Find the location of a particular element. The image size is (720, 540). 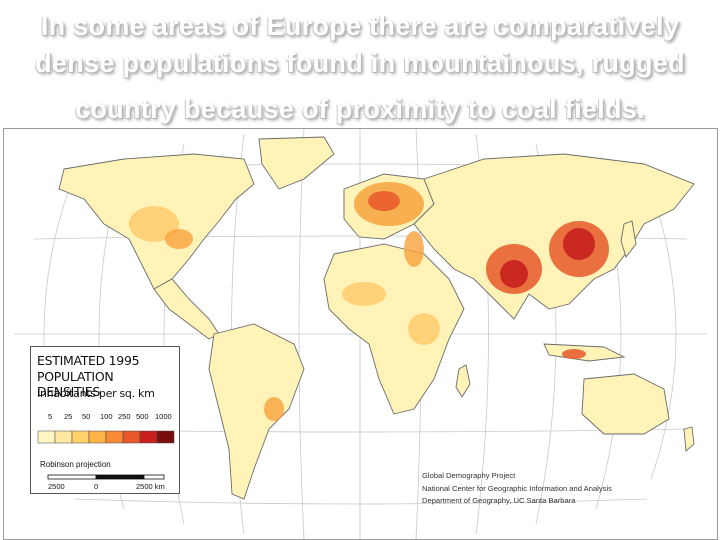

legend-title-line-1: ESTIMATED 1995 is located at coordinates (88, 360).